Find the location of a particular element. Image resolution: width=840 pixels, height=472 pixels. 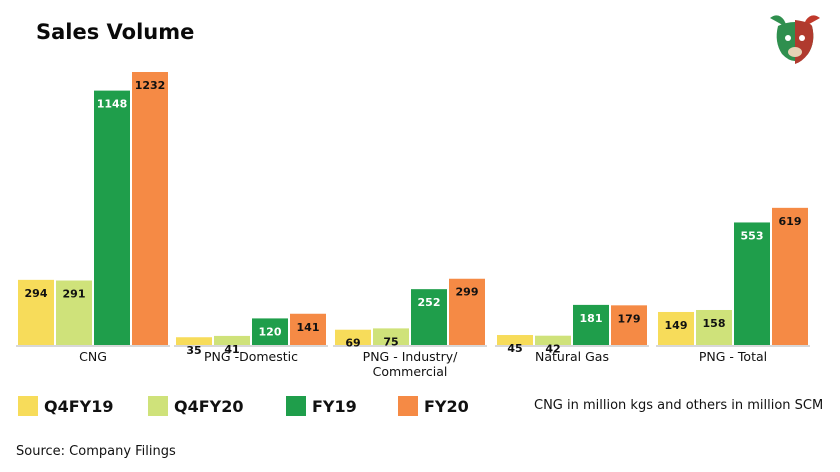

category-label: CNG is located at coordinates (93, 356).